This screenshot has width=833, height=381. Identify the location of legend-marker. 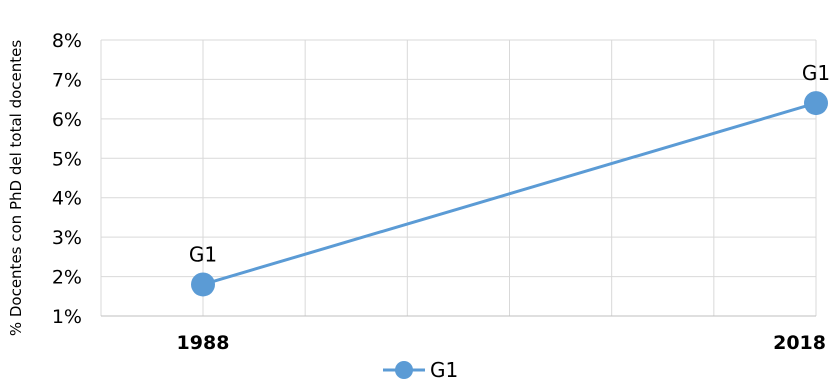
(404, 370).